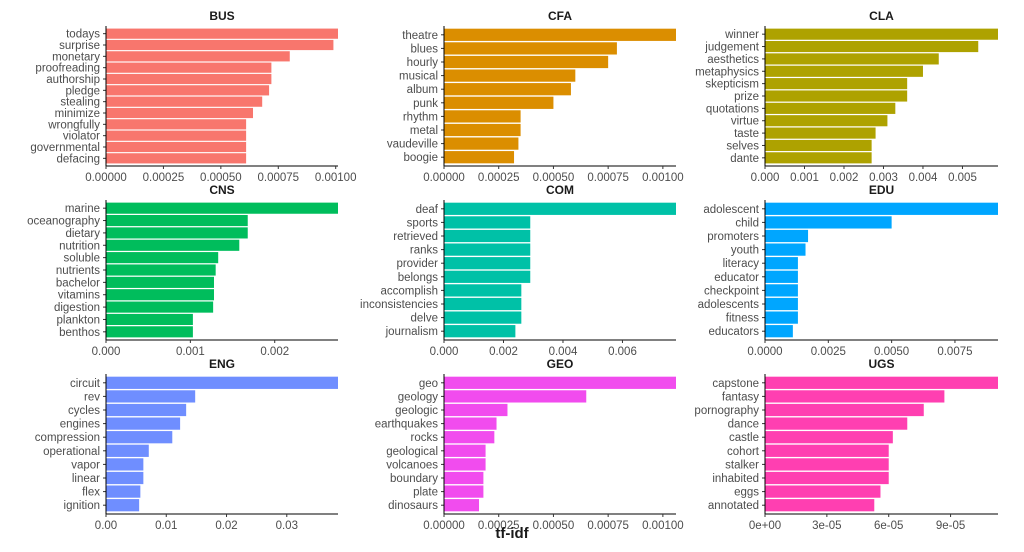 The image size is (1024, 552). What do you see at coordinates (82, 506) in the screenshot?
I see `category-label: ignition` at bounding box center [82, 506].